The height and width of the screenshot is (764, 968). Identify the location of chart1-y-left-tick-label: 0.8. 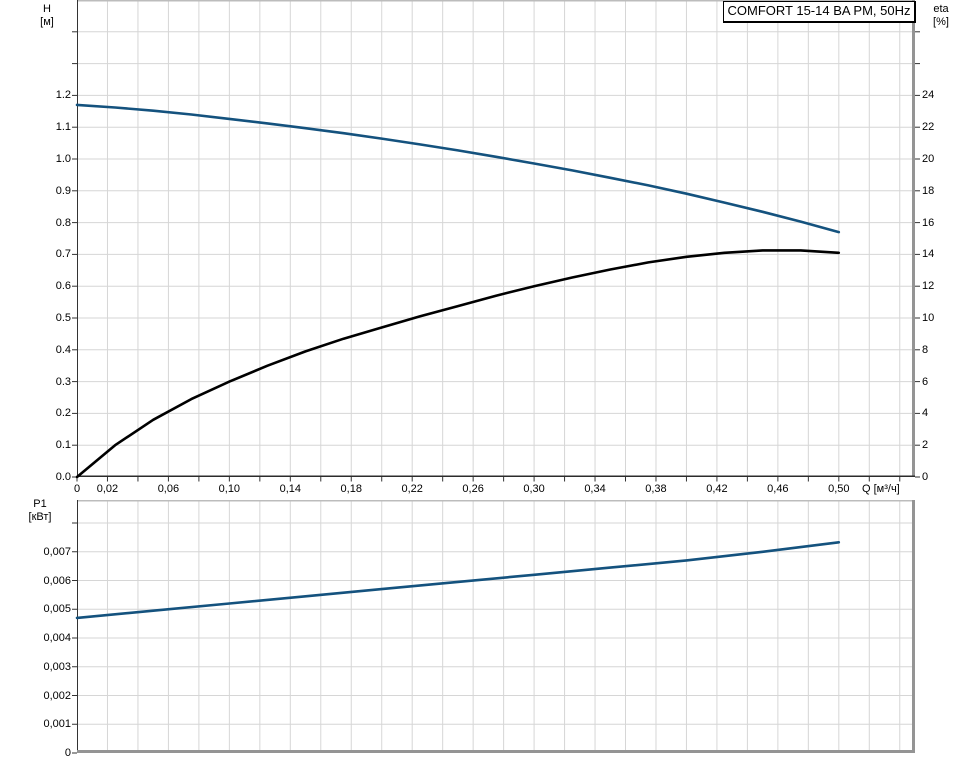
(63, 222).